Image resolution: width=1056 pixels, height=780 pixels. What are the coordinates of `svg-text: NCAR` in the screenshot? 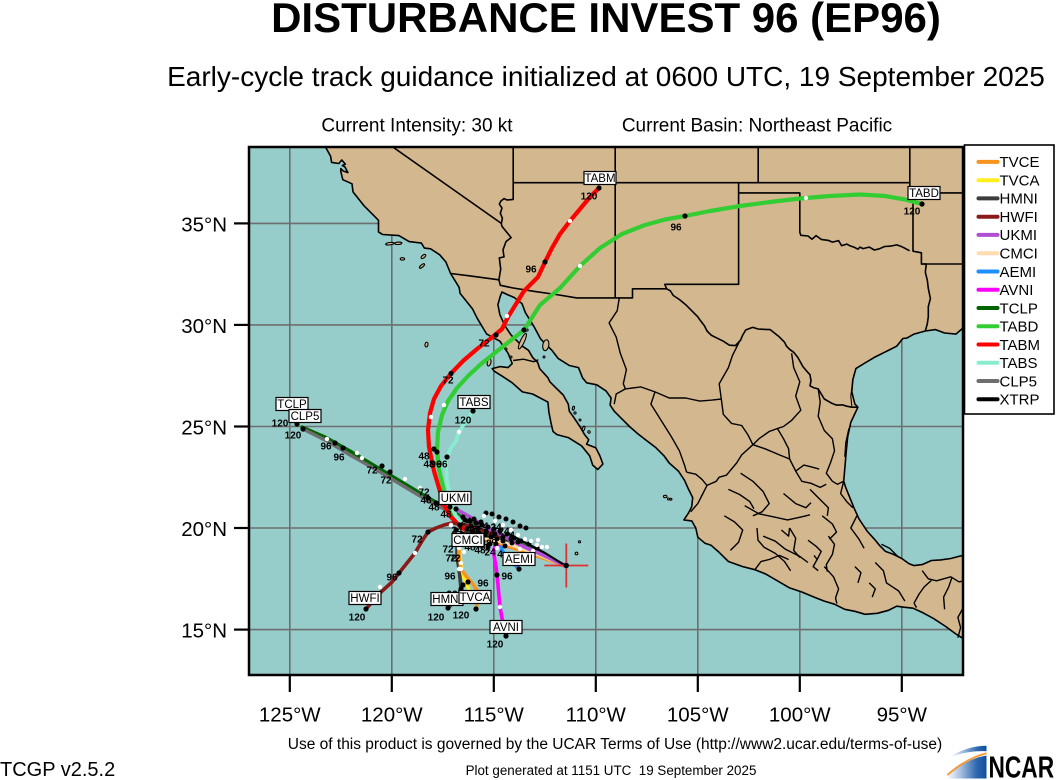 It's located at (1022, 765).